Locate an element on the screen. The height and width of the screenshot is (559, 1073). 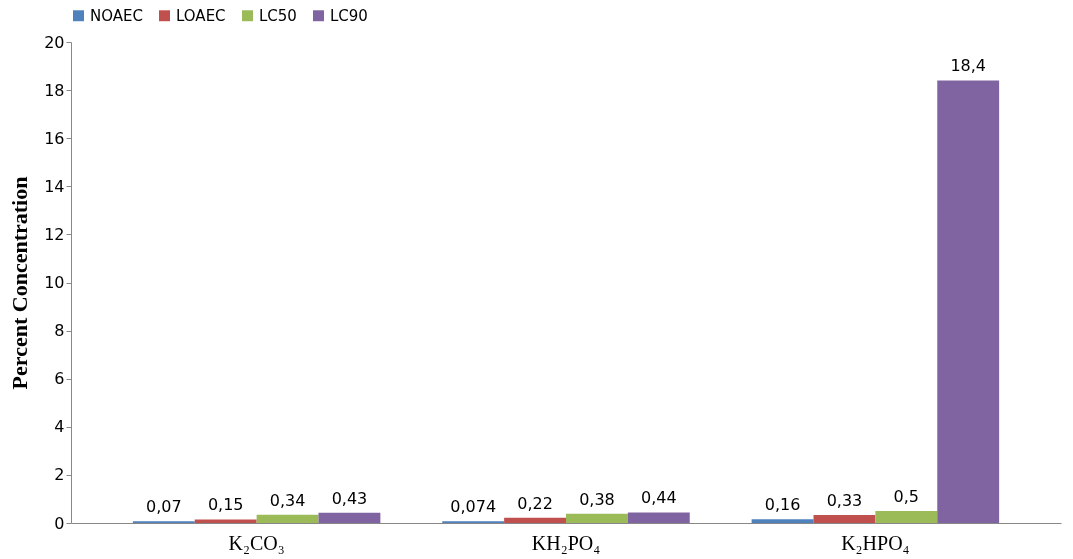
y-tick-label: 16 is located at coordinates (54, 138).